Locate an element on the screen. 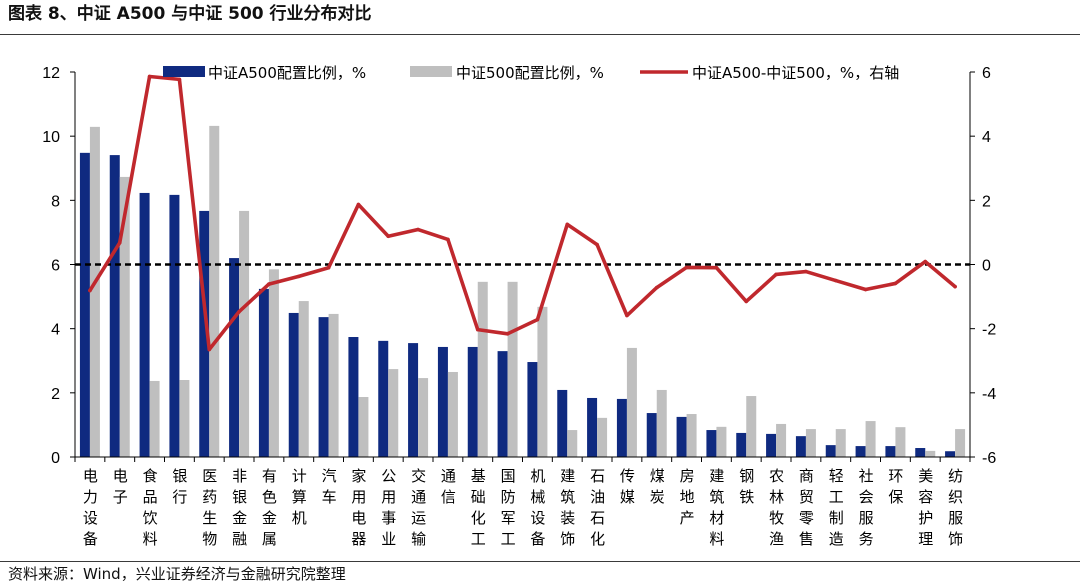 This screenshot has width=1080, height=586. right-y-tick-label: 4 is located at coordinates (986, 137).